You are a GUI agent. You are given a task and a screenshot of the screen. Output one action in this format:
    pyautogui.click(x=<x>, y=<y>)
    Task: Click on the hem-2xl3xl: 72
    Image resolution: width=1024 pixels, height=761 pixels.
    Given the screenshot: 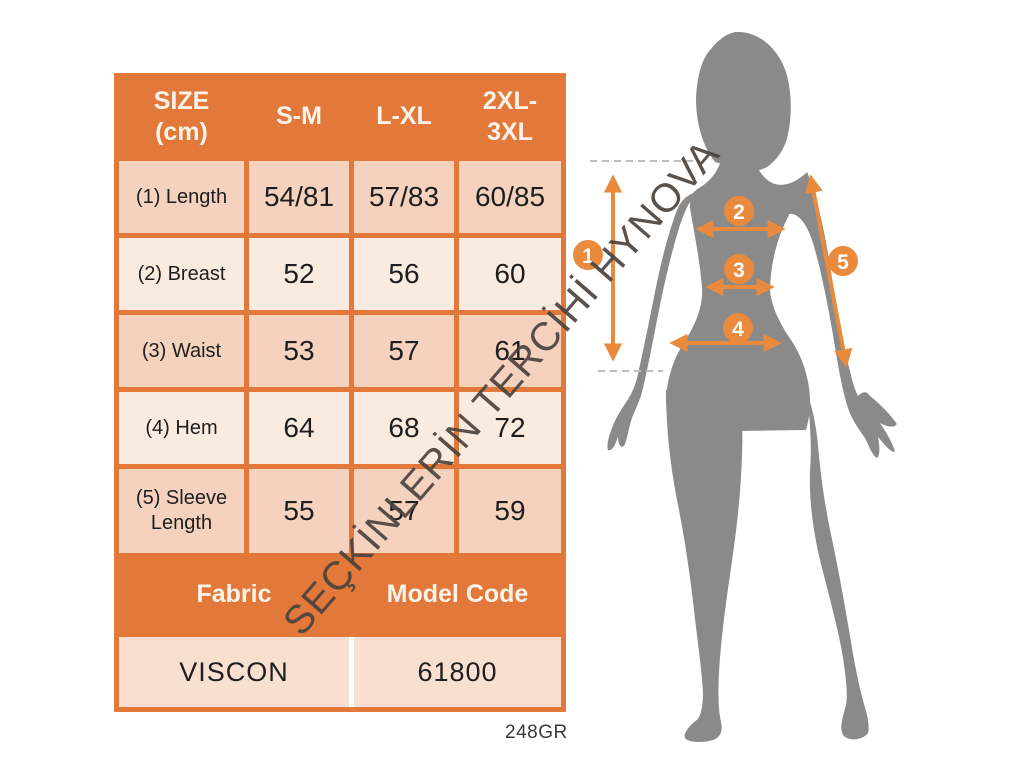 What is the action you would take?
    pyautogui.click(x=510, y=428)
    